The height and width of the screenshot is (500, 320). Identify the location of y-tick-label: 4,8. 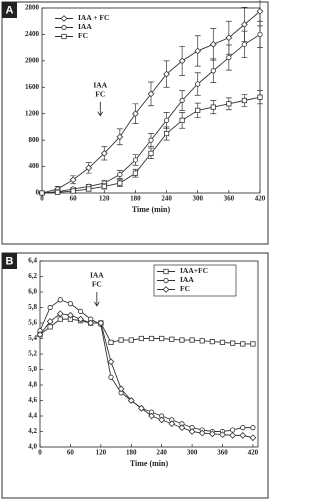
(32, 385).